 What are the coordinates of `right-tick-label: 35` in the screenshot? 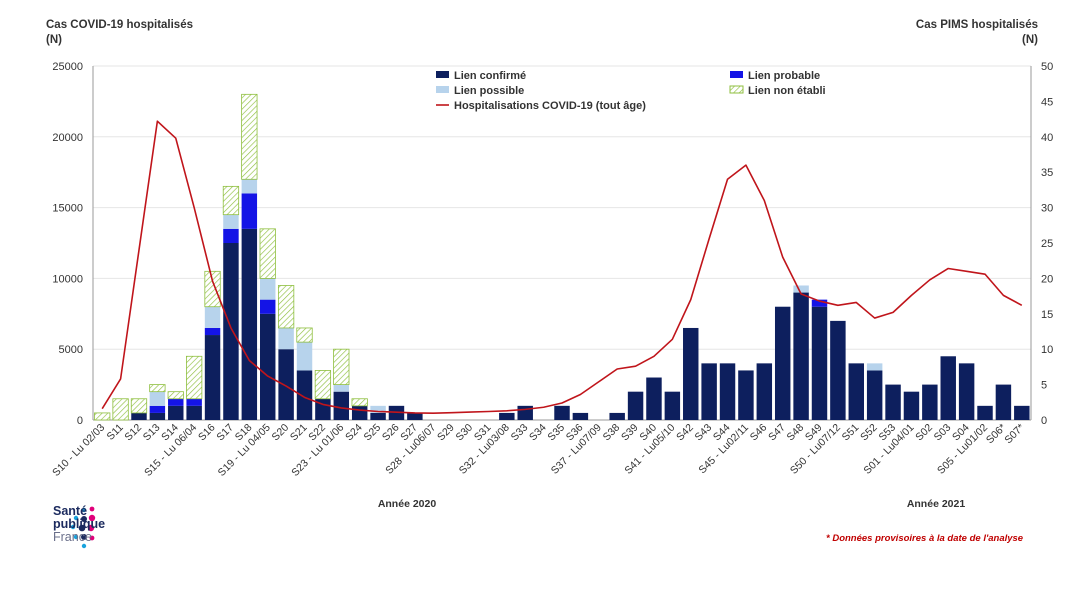 It's located at (1047, 173).